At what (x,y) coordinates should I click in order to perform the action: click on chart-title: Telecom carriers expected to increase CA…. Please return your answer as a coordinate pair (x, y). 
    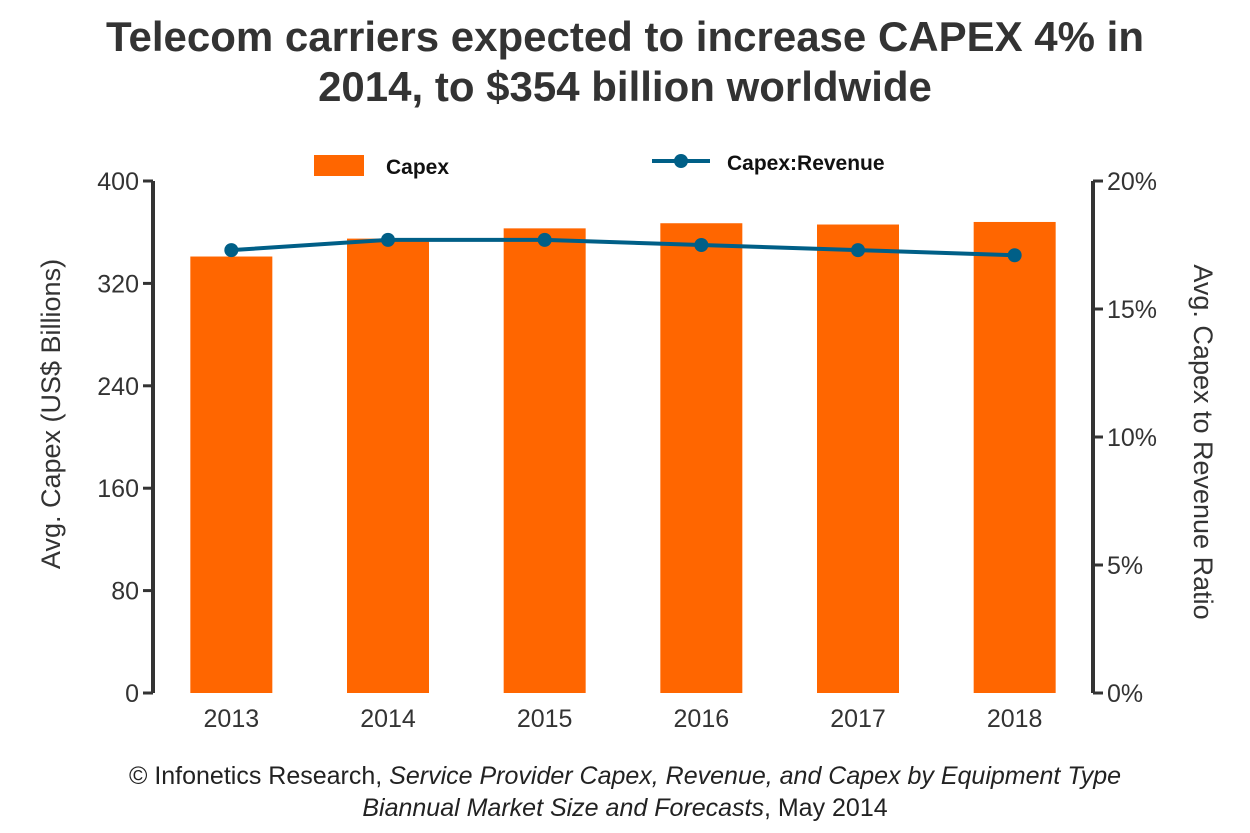
    Looking at the image, I should click on (625, 62).